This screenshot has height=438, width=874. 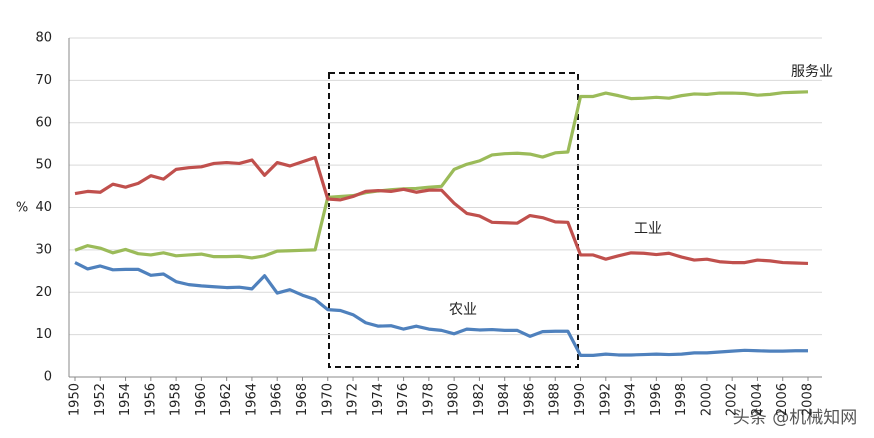 What do you see at coordinates (226, 399) in the screenshot?
I see `x-tick-label: 1962` at bounding box center [226, 399].